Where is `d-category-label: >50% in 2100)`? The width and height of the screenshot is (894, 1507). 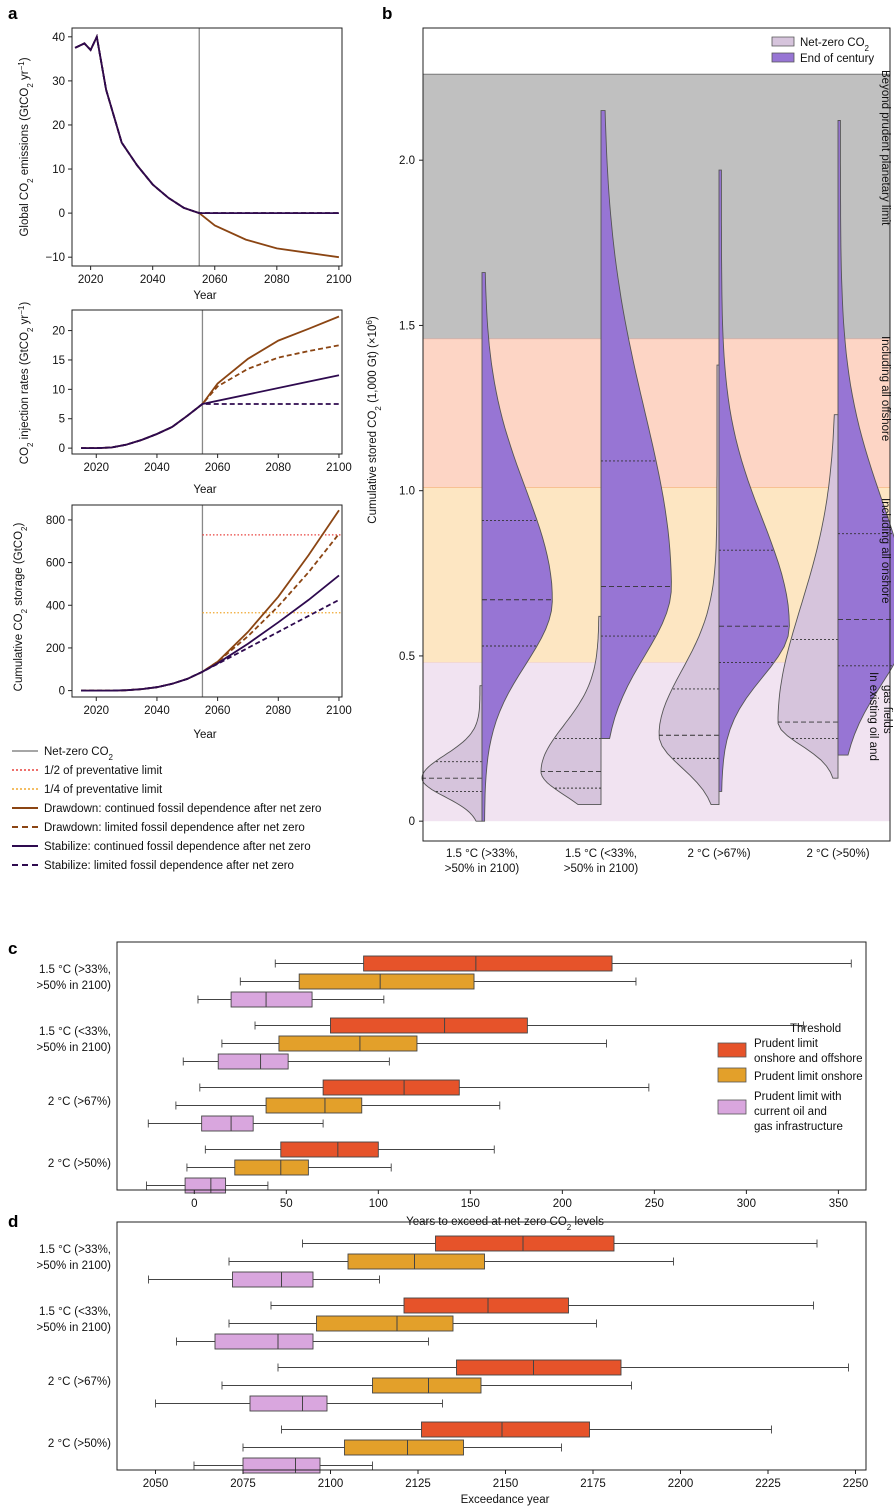 d-category-label: >50% in 2100) is located at coordinates (74, 1328).